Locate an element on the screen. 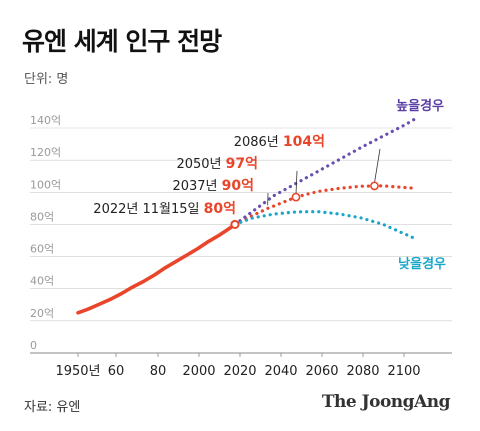  x-tick-label-5: 2040 is located at coordinates (280, 371).